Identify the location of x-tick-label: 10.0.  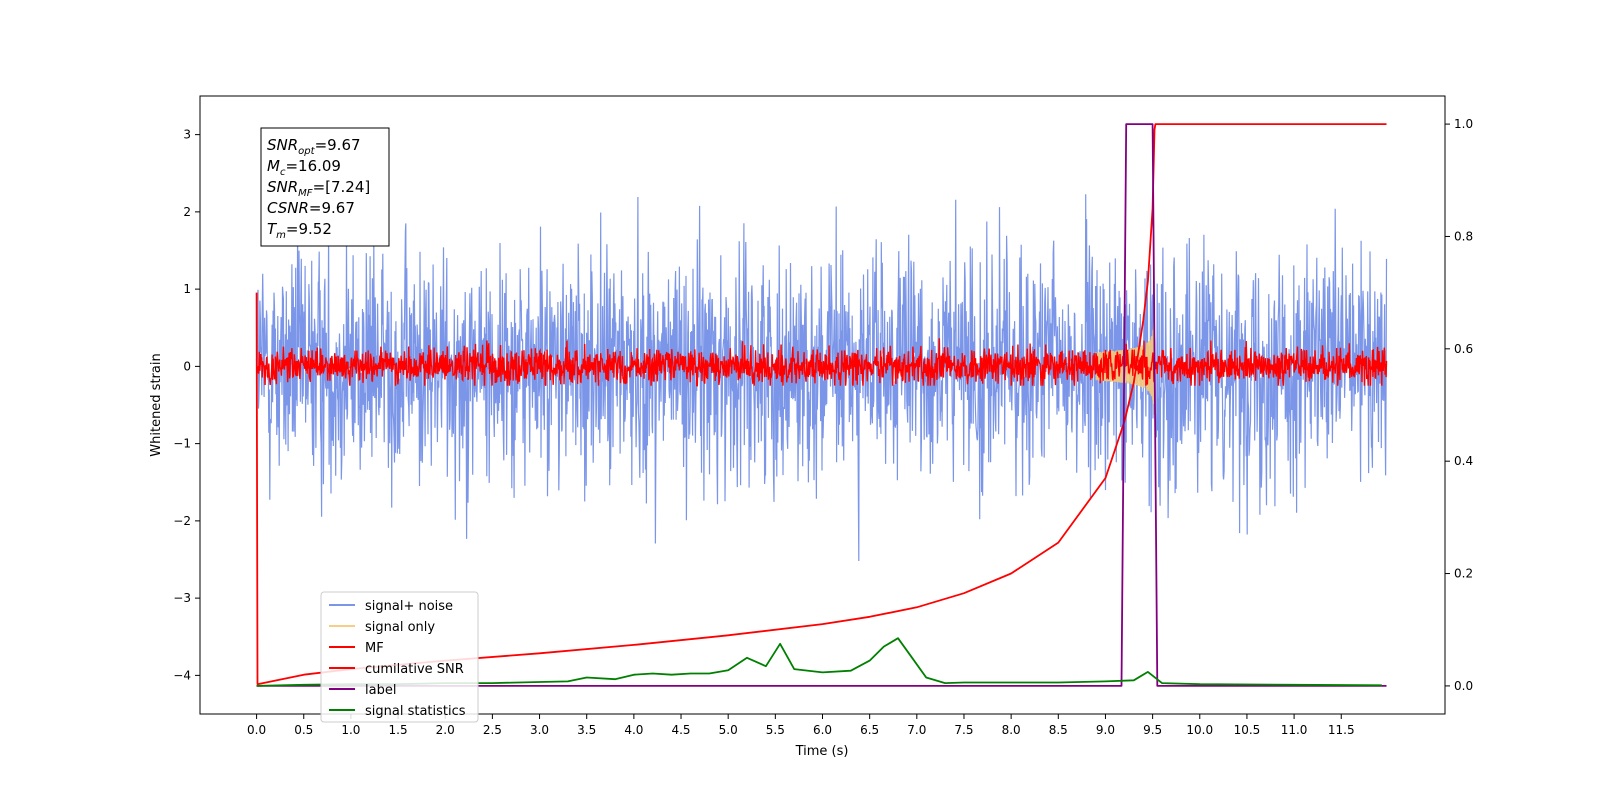
(1199, 730).